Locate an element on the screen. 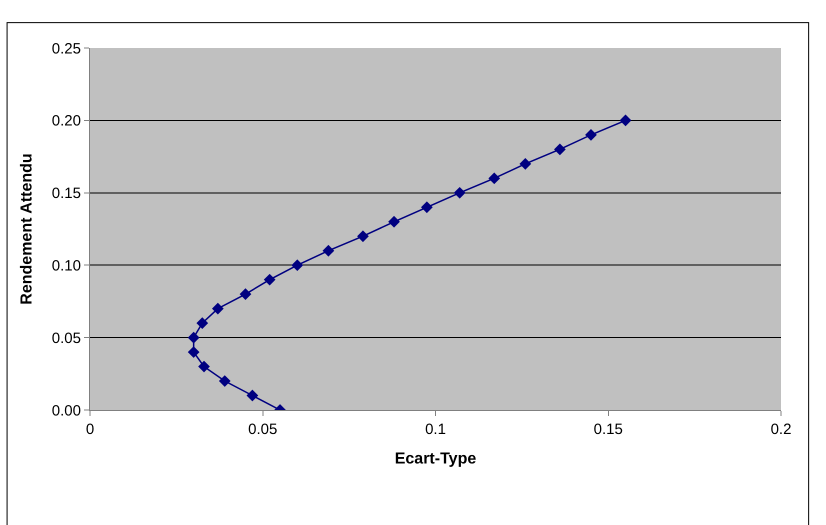  x-tick-label: 0.05 is located at coordinates (263, 429).